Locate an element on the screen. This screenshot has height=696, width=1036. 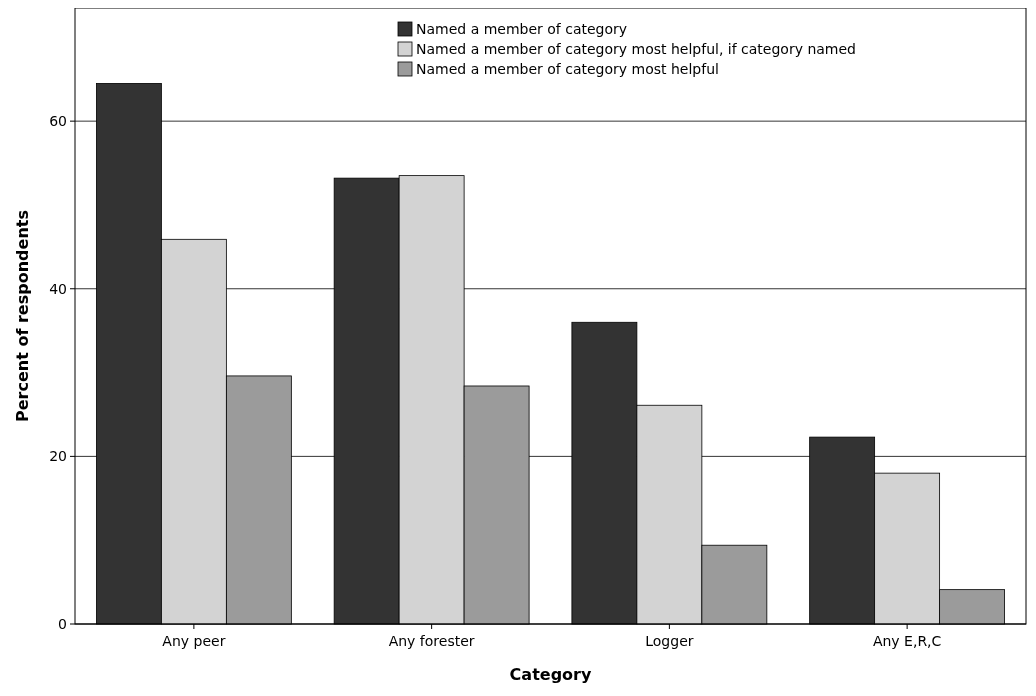
x-tick-label: Any E,R,C is located at coordinates (907, 641).